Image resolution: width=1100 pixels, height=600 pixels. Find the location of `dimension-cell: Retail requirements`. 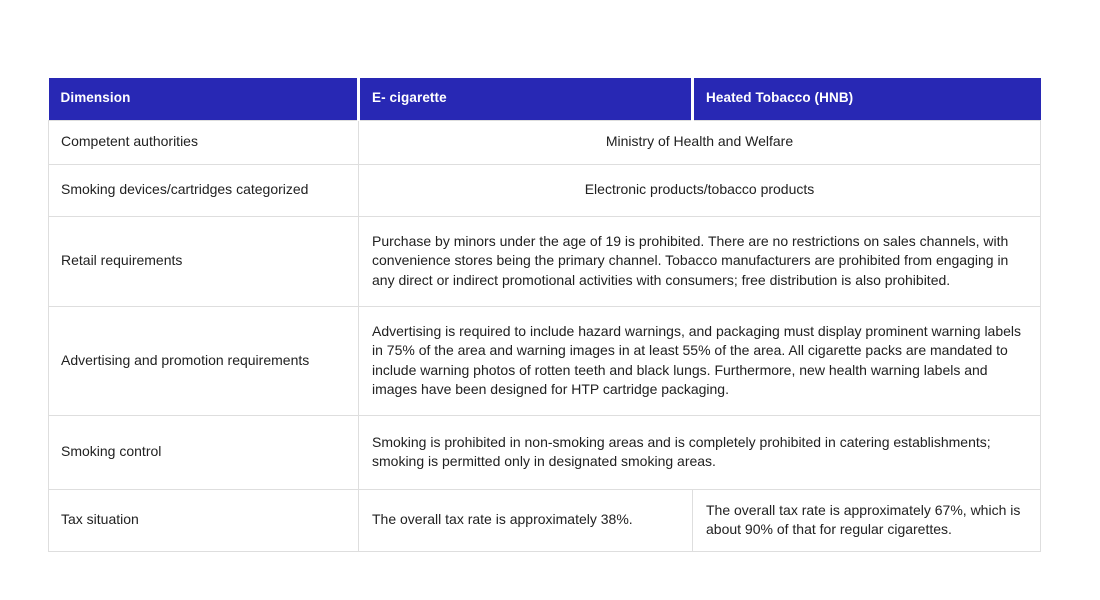

dimension-cell: Retail requirements is located at coordinates (203, 261).